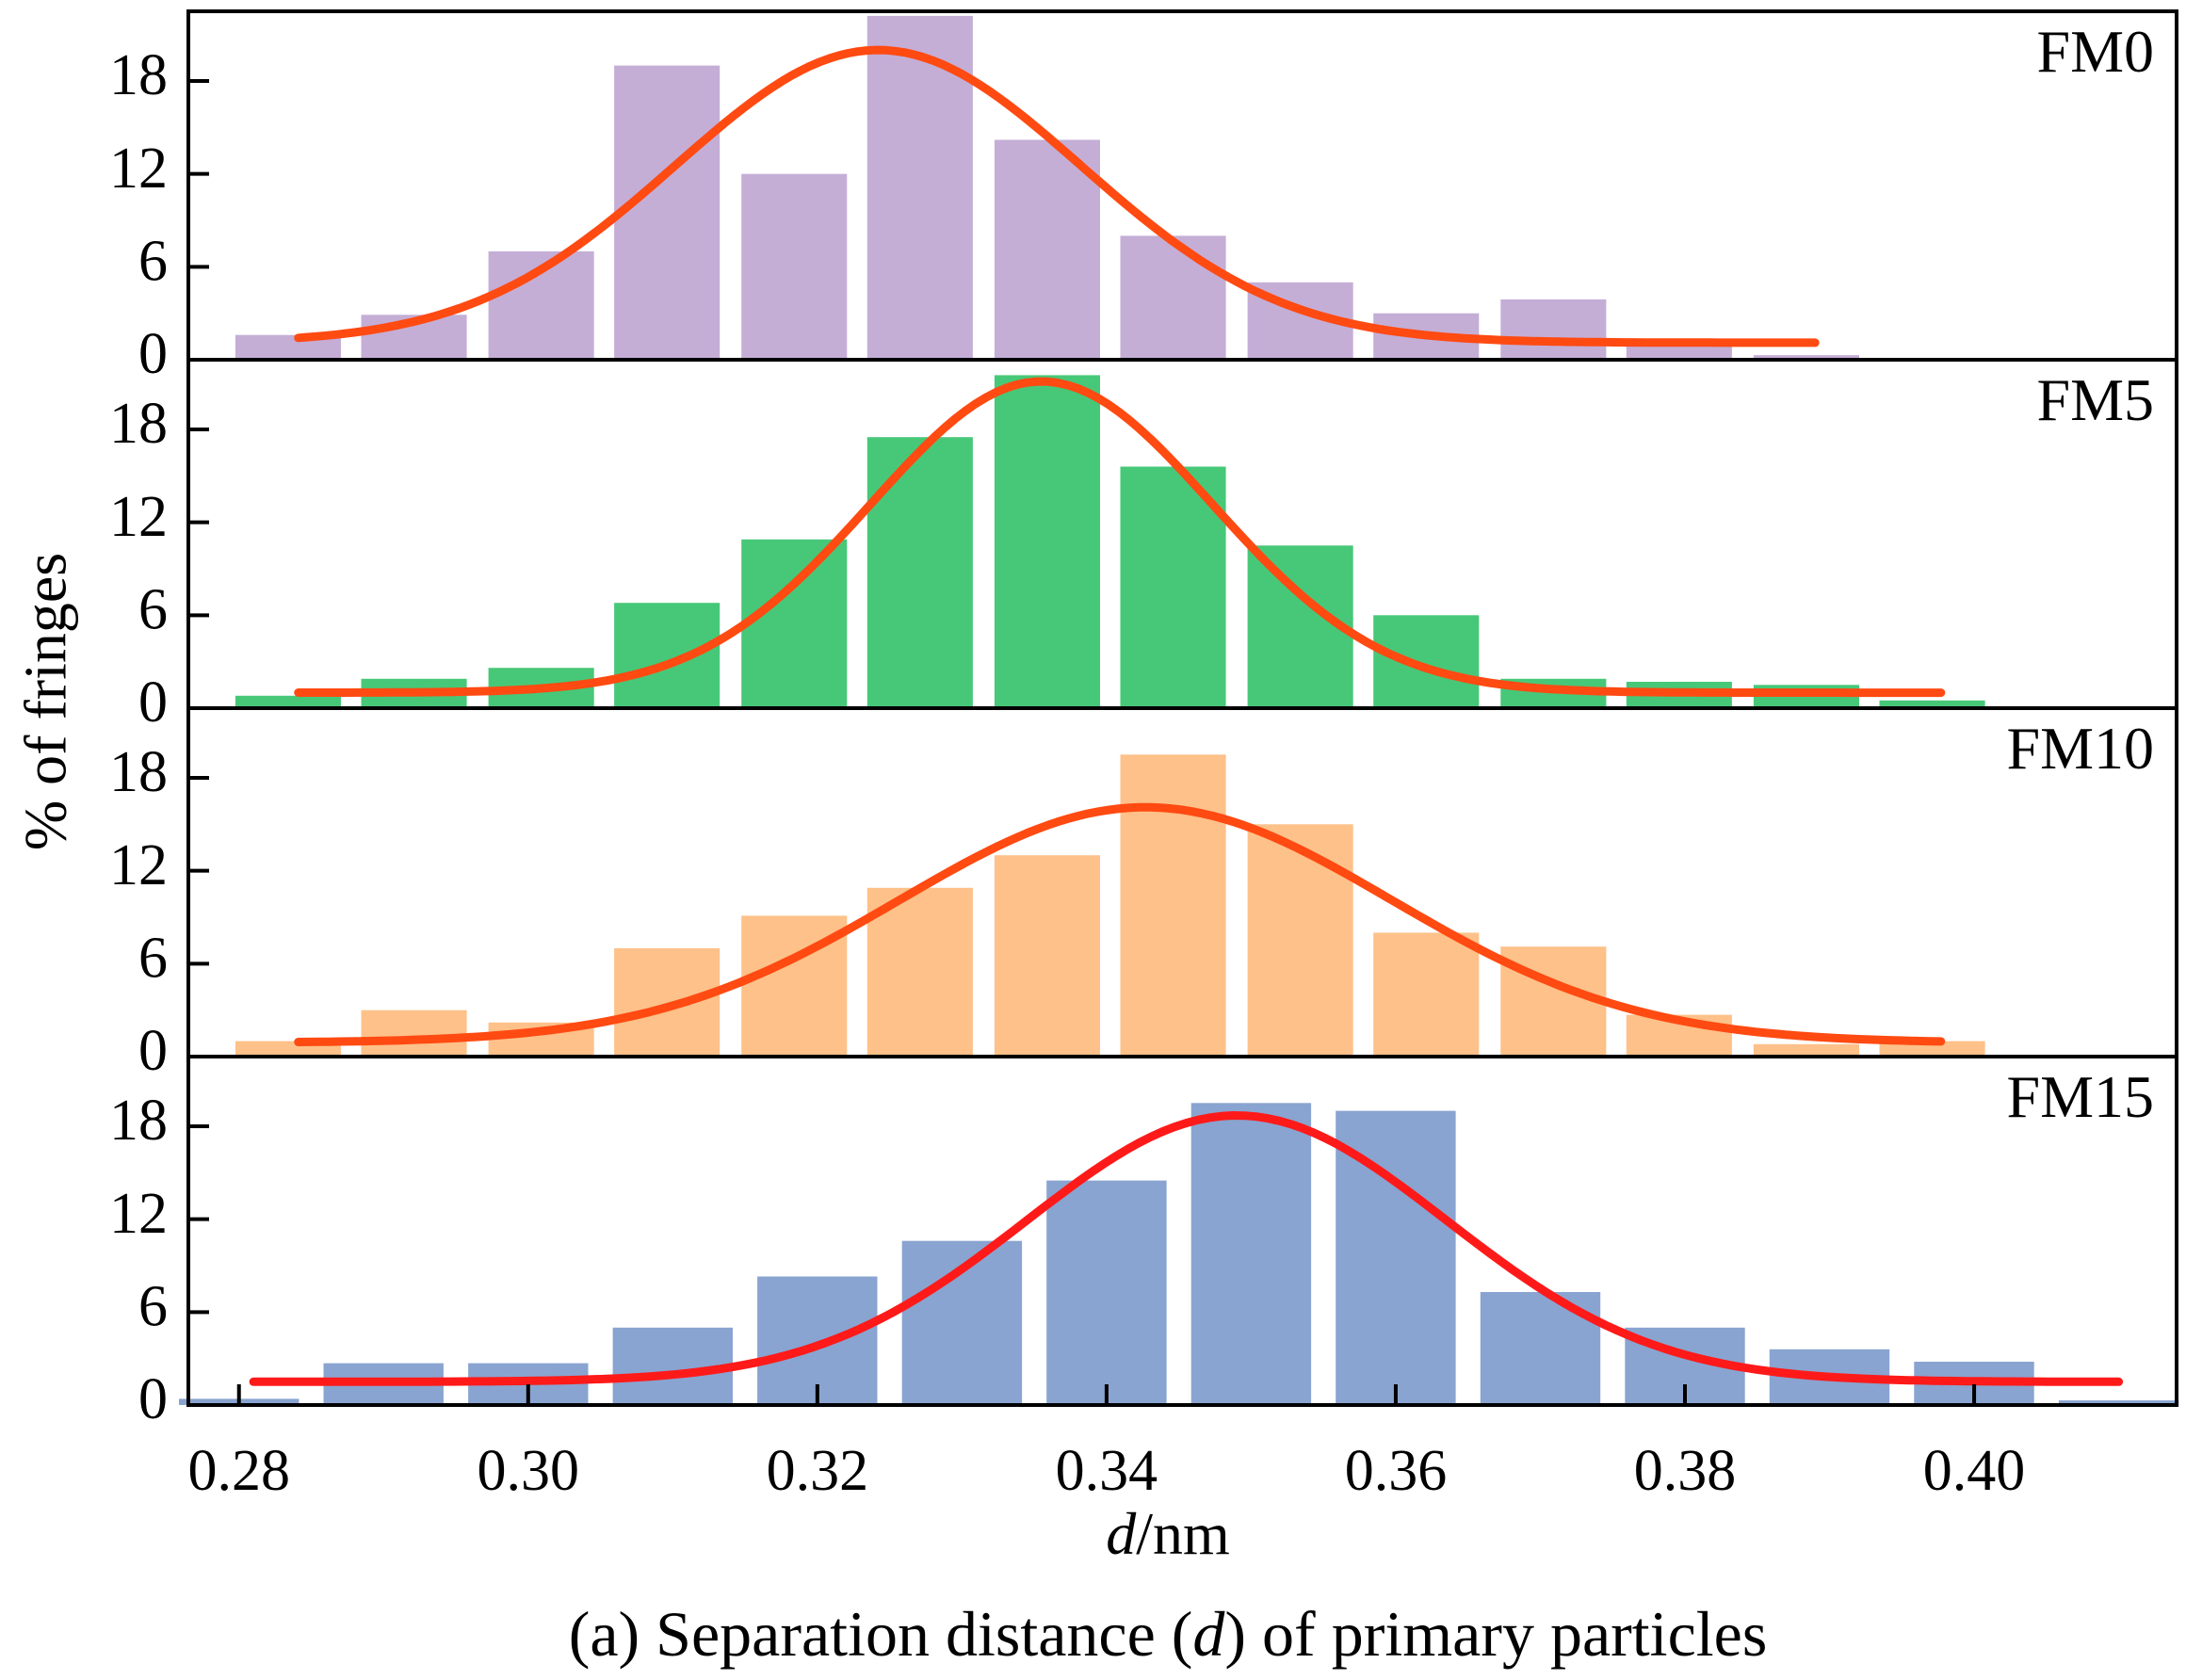 This screenshot has width=2186, height=1680. Describe the element at coordinates (1974, 1471) in the screenshot. I see `x-tick-label: 0.40` at that location.